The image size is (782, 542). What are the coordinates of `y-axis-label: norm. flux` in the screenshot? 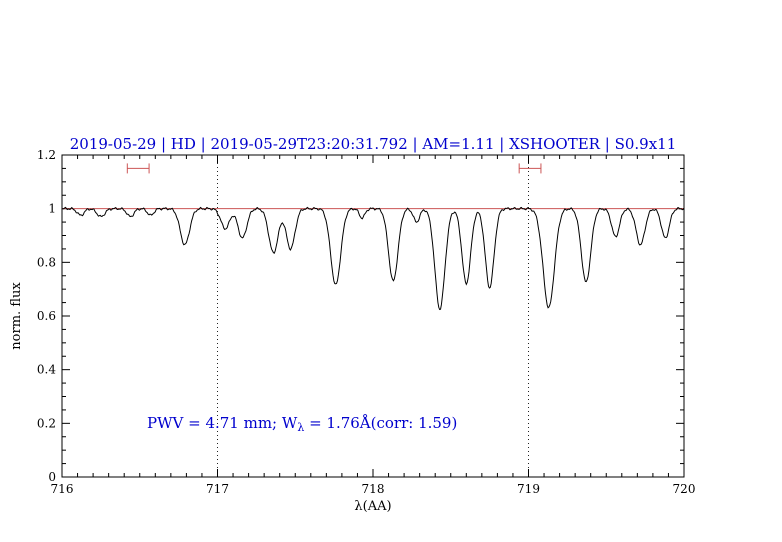 It's located at (16, 316).